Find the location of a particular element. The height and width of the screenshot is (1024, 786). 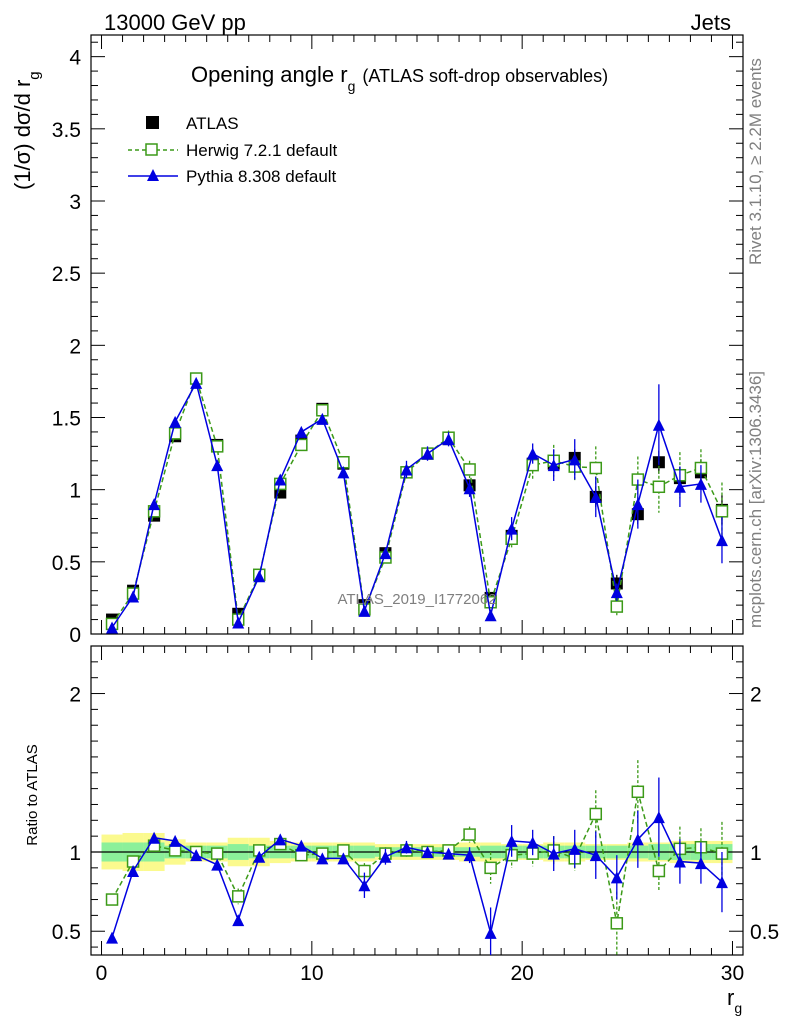

plot-title-main: Opening angle r is located at coordinates (269, 74).